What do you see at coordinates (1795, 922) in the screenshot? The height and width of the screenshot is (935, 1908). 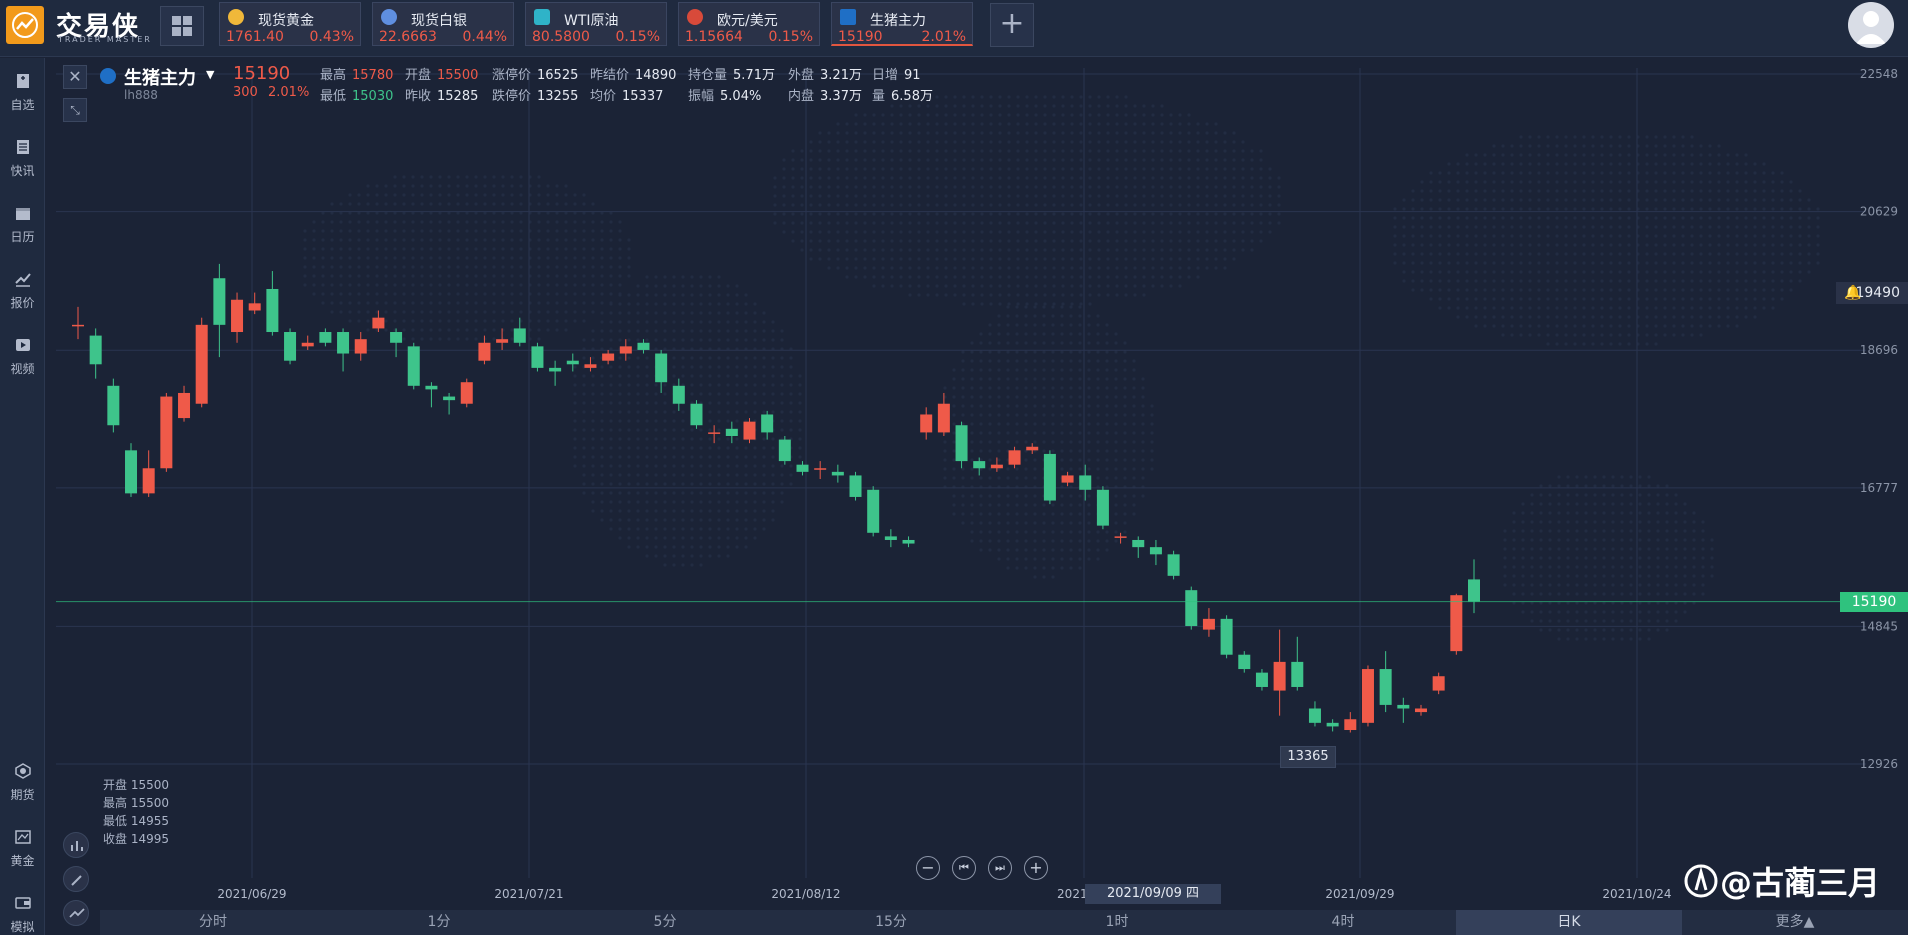 I see `tab-7: 更多▲` at bounding box center [1795, 922].